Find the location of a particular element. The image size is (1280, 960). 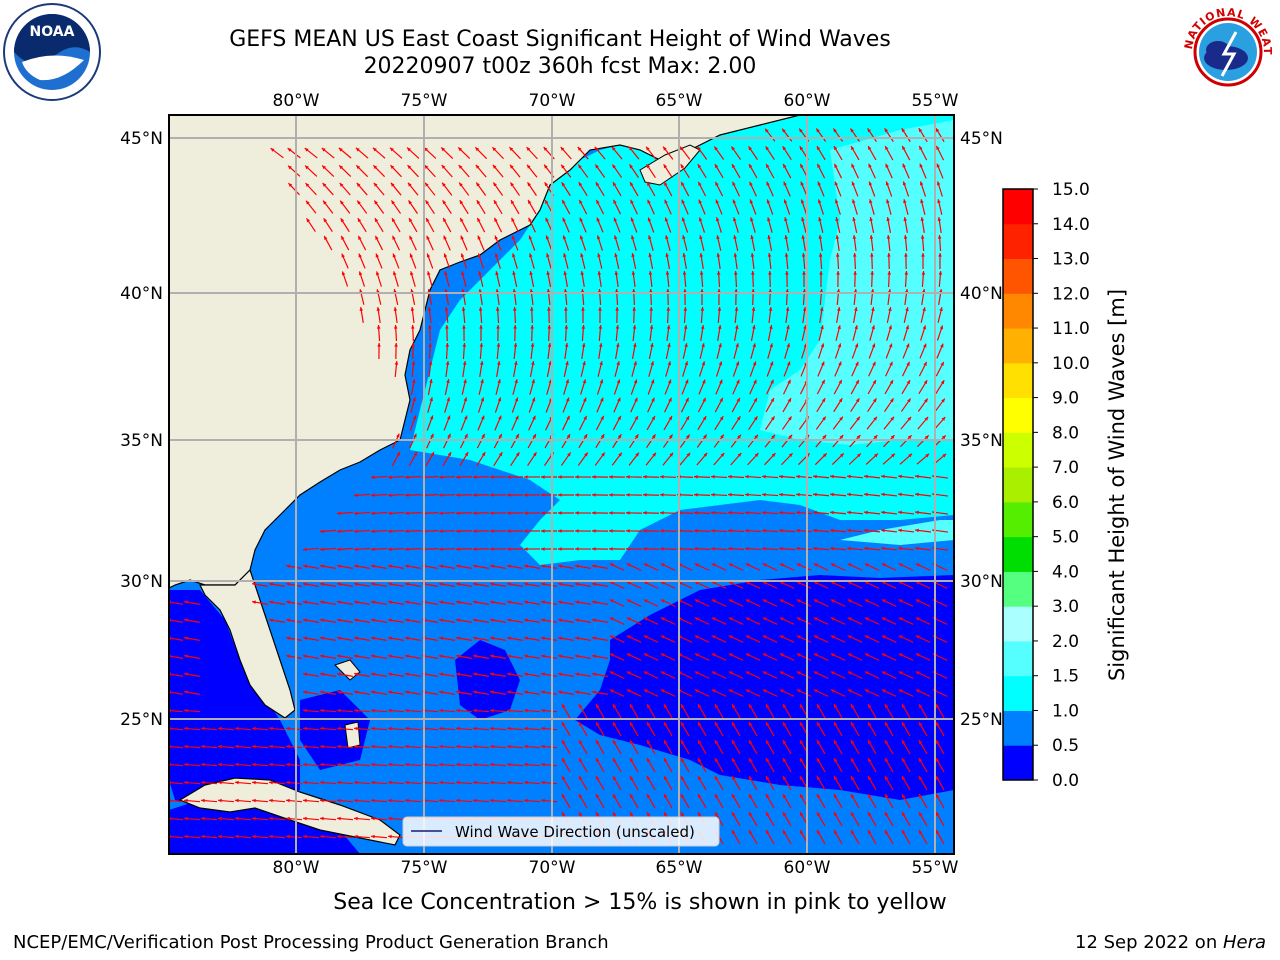

colorbar-tick-label: 4.0 is located at coordinates (1065, 572).